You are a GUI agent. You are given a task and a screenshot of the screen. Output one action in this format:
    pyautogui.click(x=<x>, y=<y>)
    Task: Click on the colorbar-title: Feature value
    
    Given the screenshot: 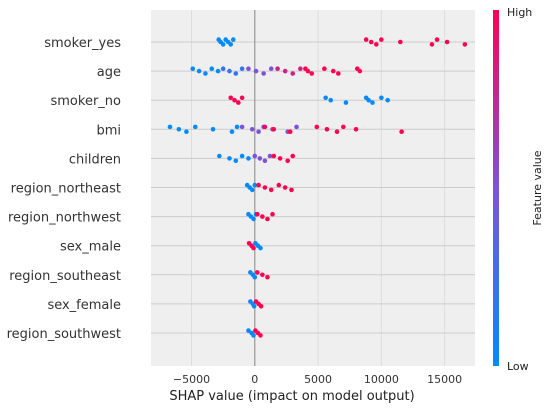 What is the action you would take?
    pyautogui.click(x=537, y=187)
    